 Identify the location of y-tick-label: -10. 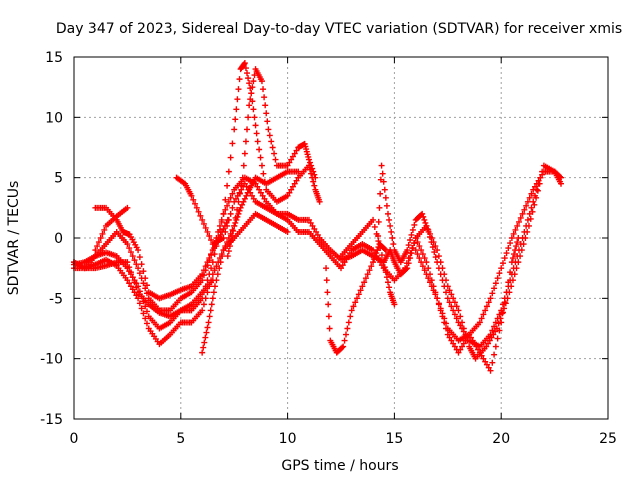
(51, 360).